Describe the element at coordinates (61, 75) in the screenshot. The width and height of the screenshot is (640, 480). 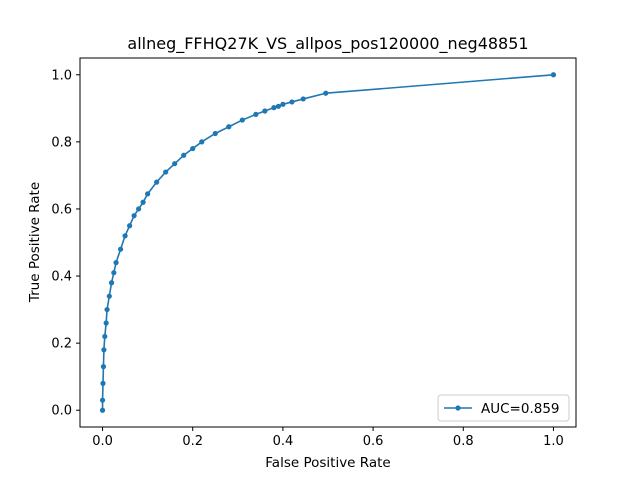
I see `y-tick-label: 1.0` at that location.